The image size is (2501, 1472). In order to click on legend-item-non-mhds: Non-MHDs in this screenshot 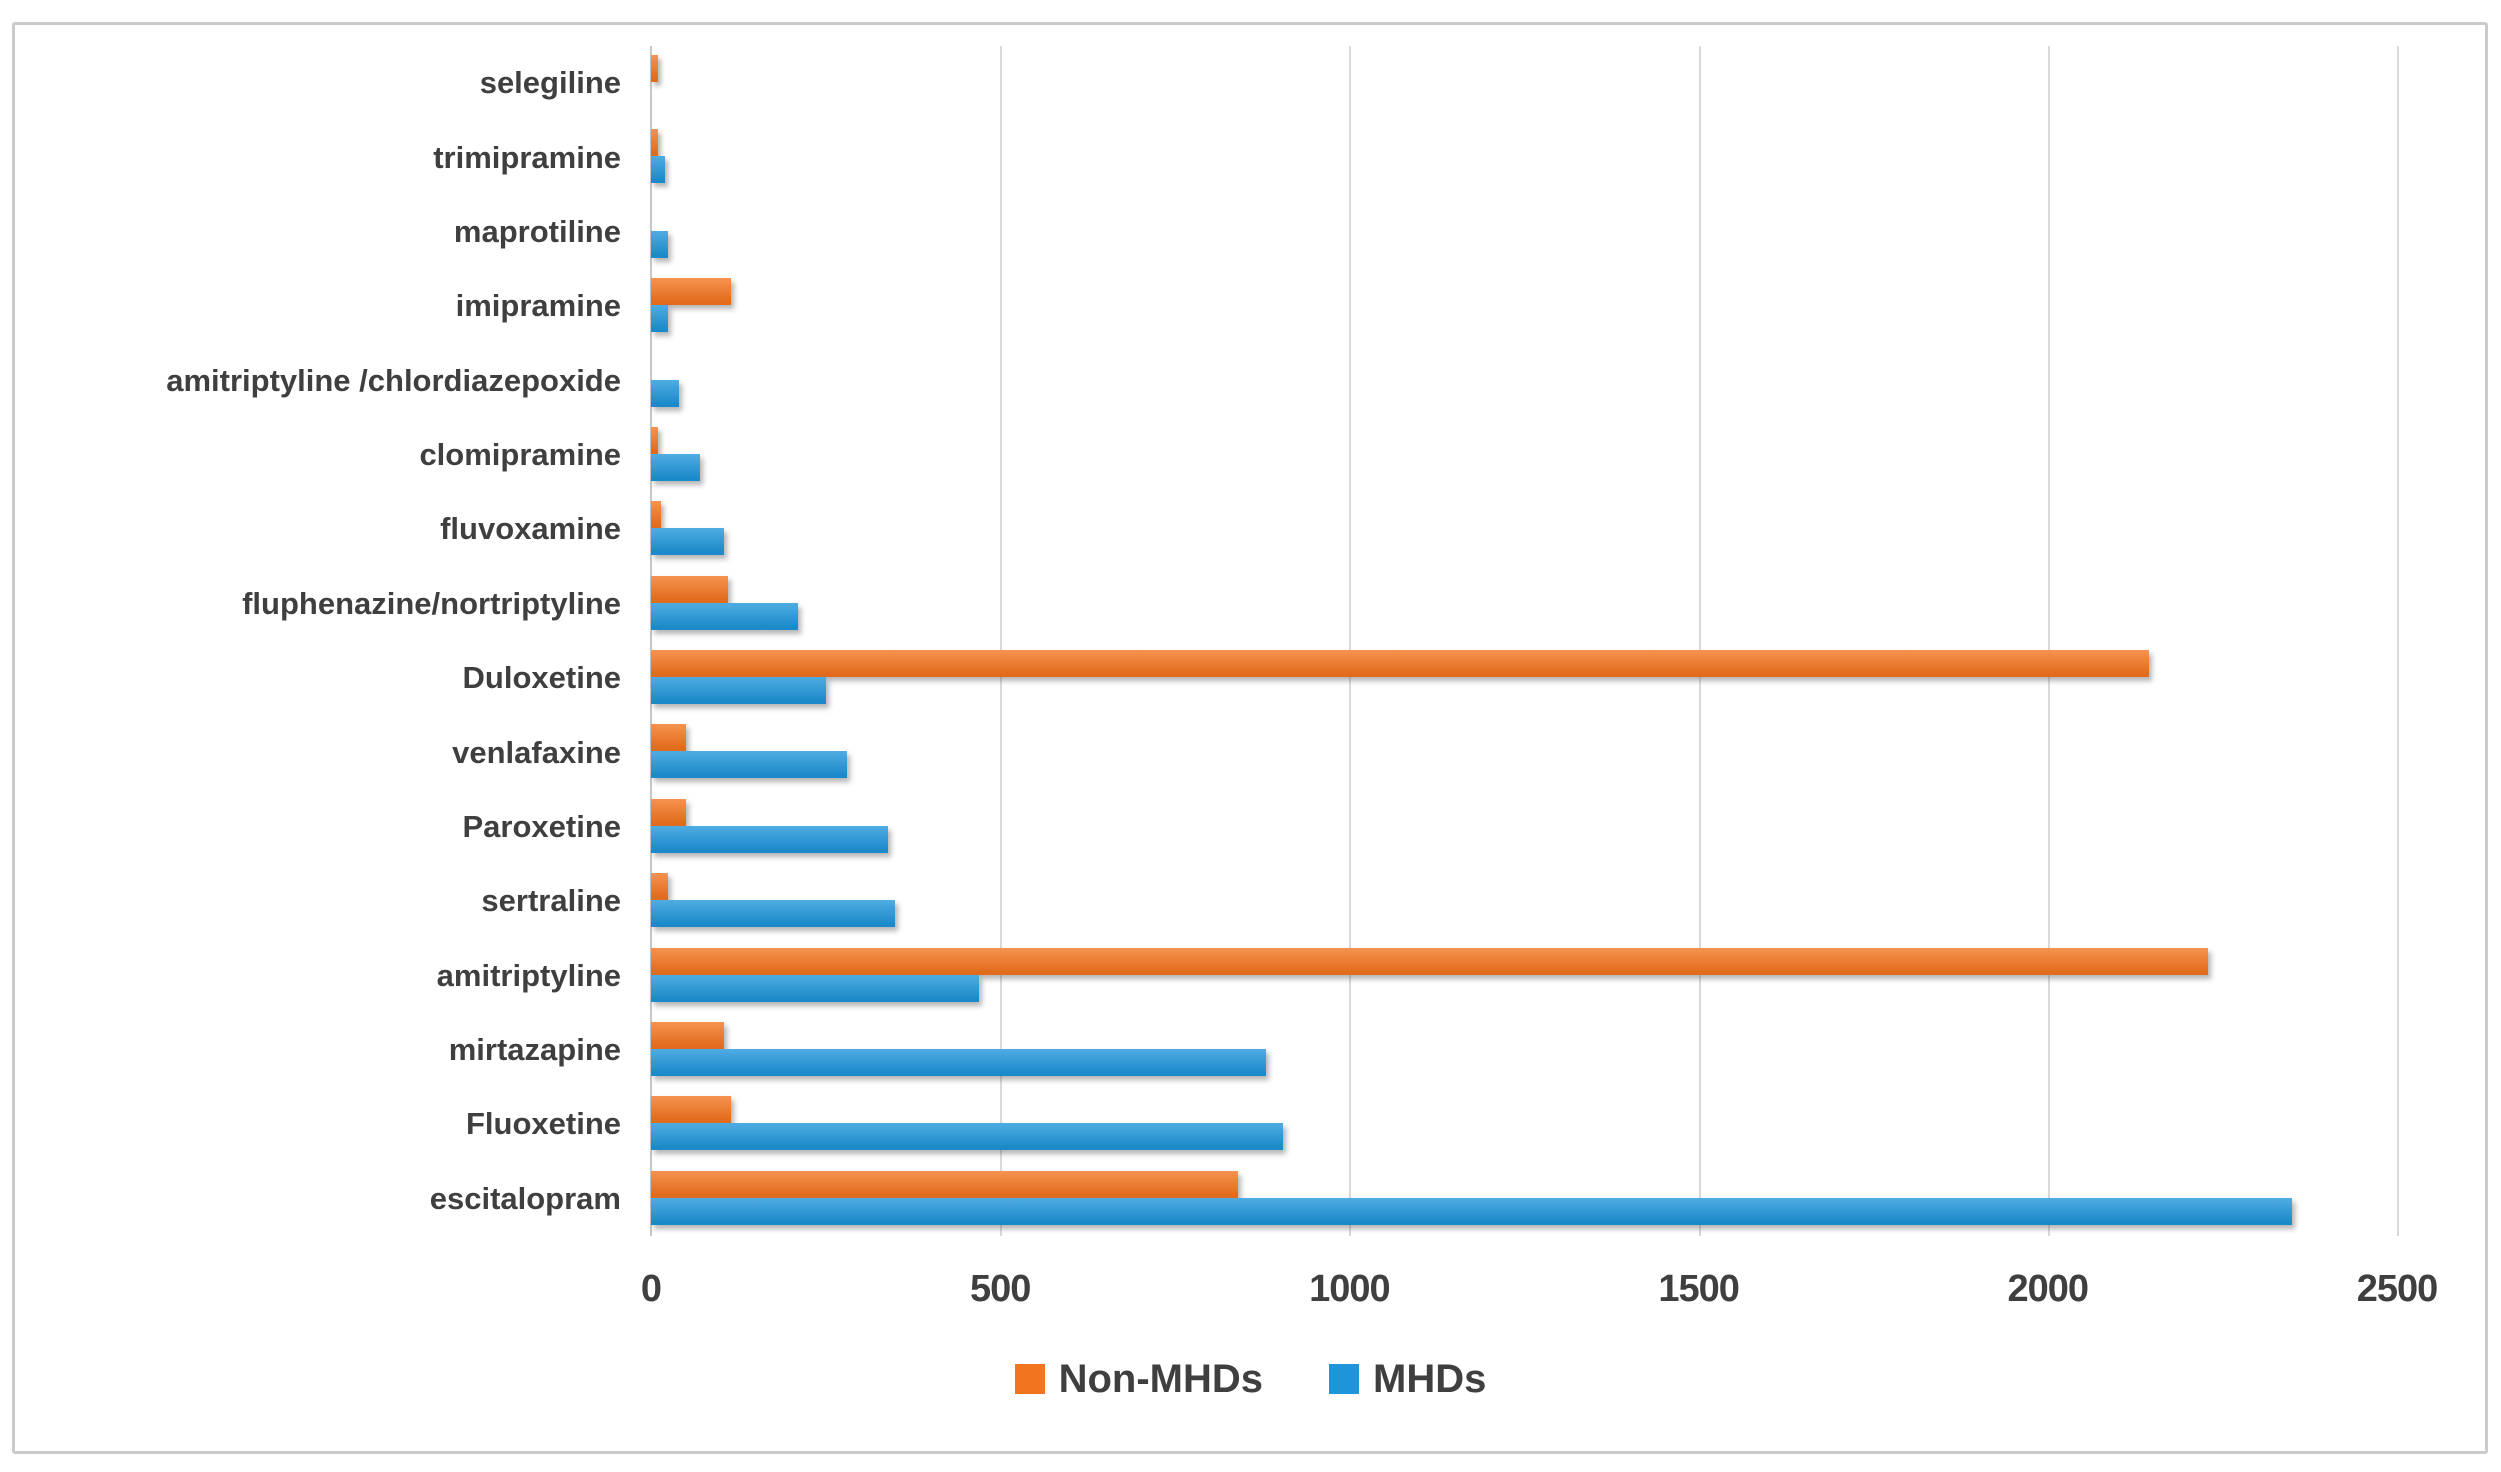, I will do `click(1139, 1379)`.